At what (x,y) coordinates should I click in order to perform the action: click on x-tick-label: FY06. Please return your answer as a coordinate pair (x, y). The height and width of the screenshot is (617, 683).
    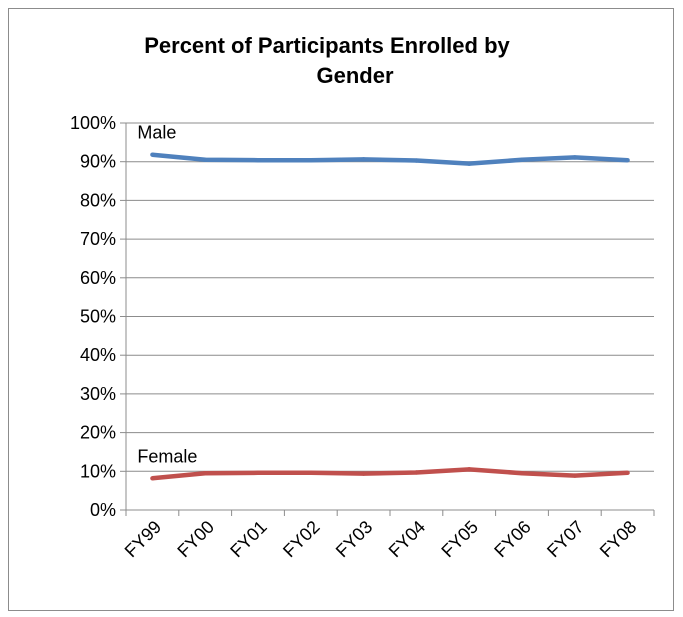
    Looking at the image, I should click on (512, 539).